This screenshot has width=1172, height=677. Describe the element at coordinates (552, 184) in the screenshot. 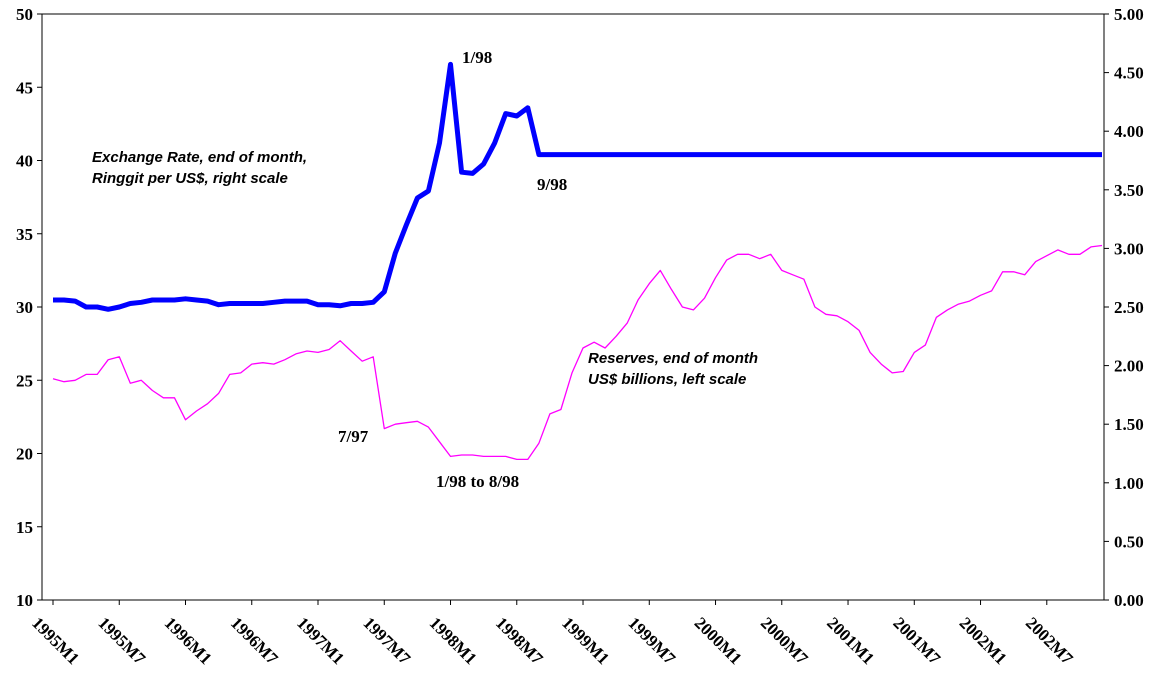

I see `annotation: 9/98` at that location.